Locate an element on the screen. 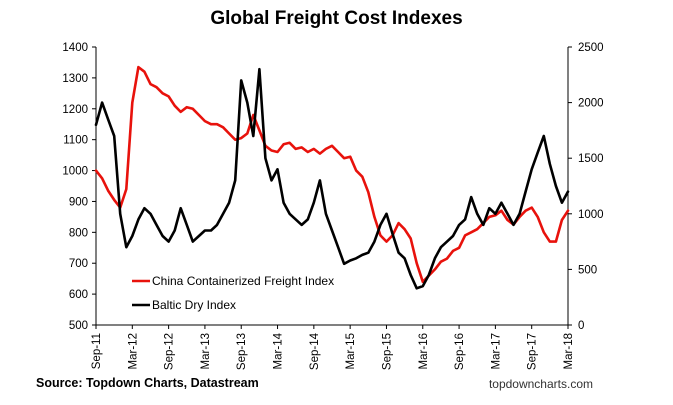  legend-label-baltic: Baltic Dry Index is located at coordinates (194, 305).